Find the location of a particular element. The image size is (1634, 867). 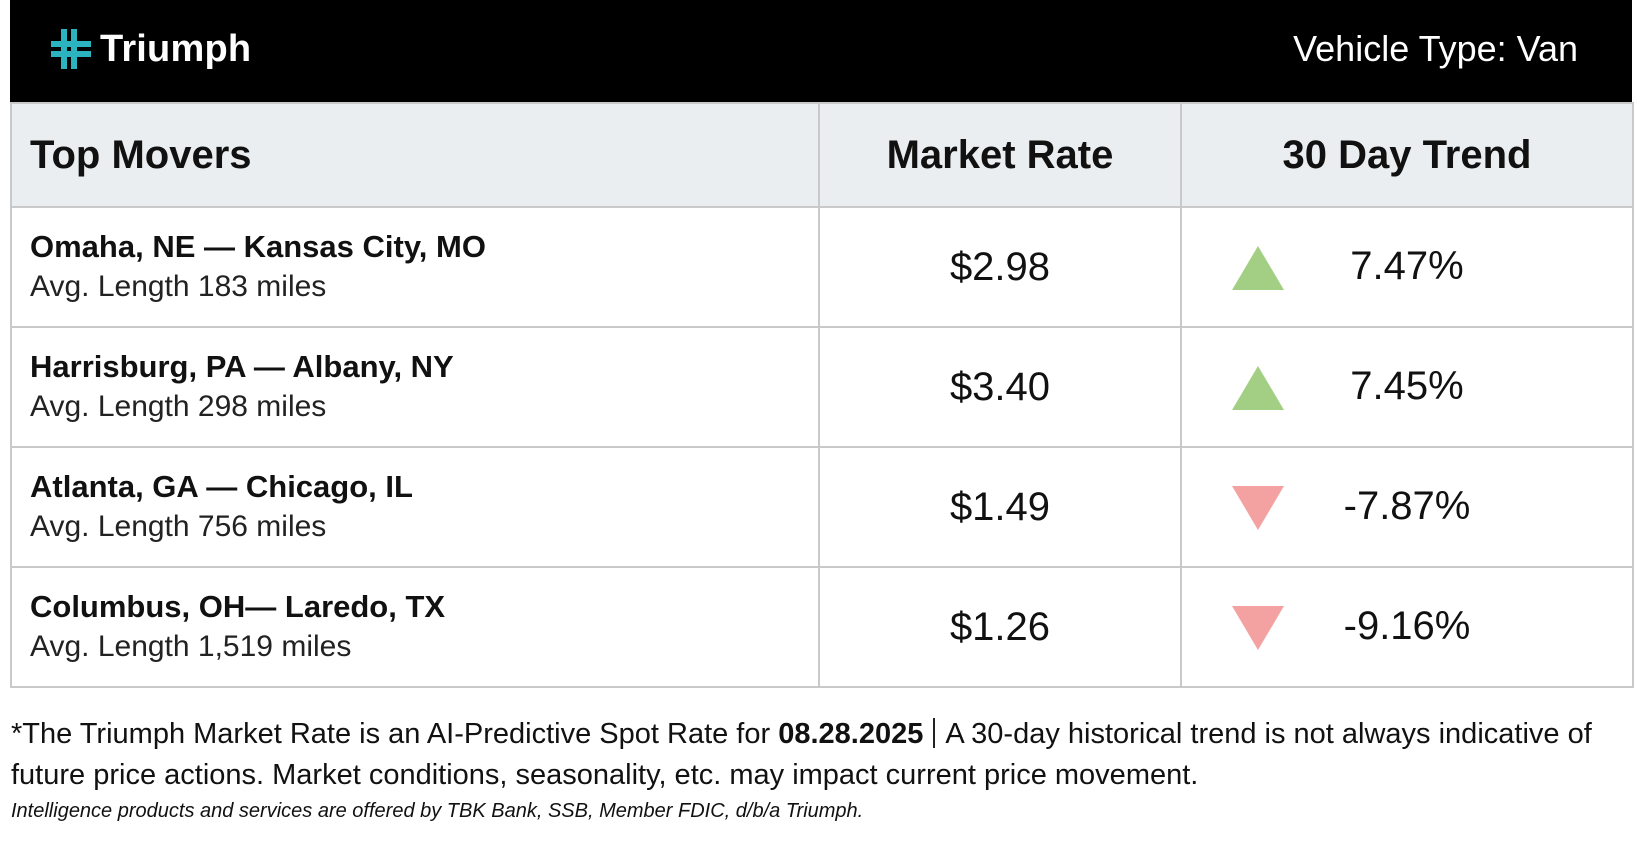

column-header-top-movers: Top Movers is located at coordinates (415, 155).